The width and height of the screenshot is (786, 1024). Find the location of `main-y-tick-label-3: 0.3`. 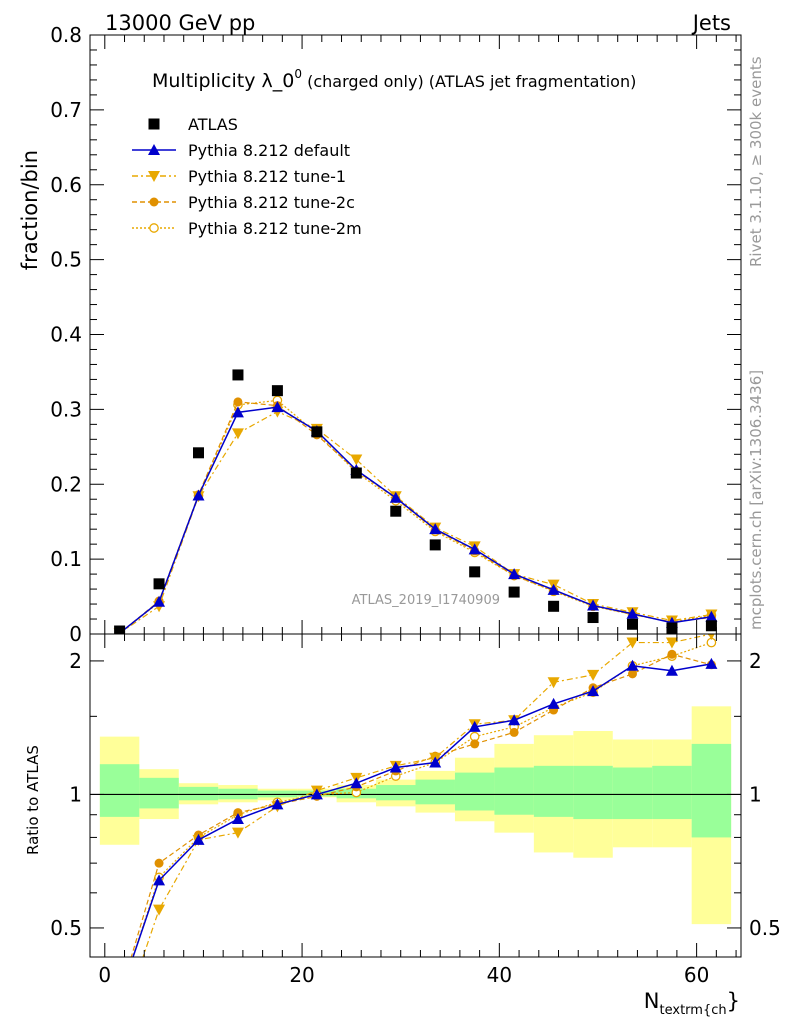

main-y-tick-label-3: 0.3 is located at coordinates (66, 409).